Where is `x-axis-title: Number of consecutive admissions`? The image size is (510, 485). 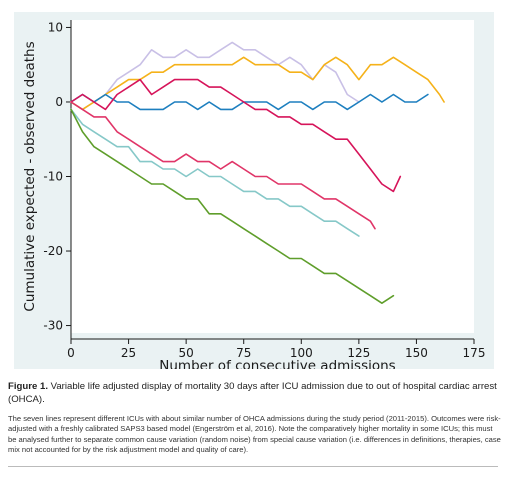 x-axis-title: Number of consecutive admissions is located at coordinates (277, 363).